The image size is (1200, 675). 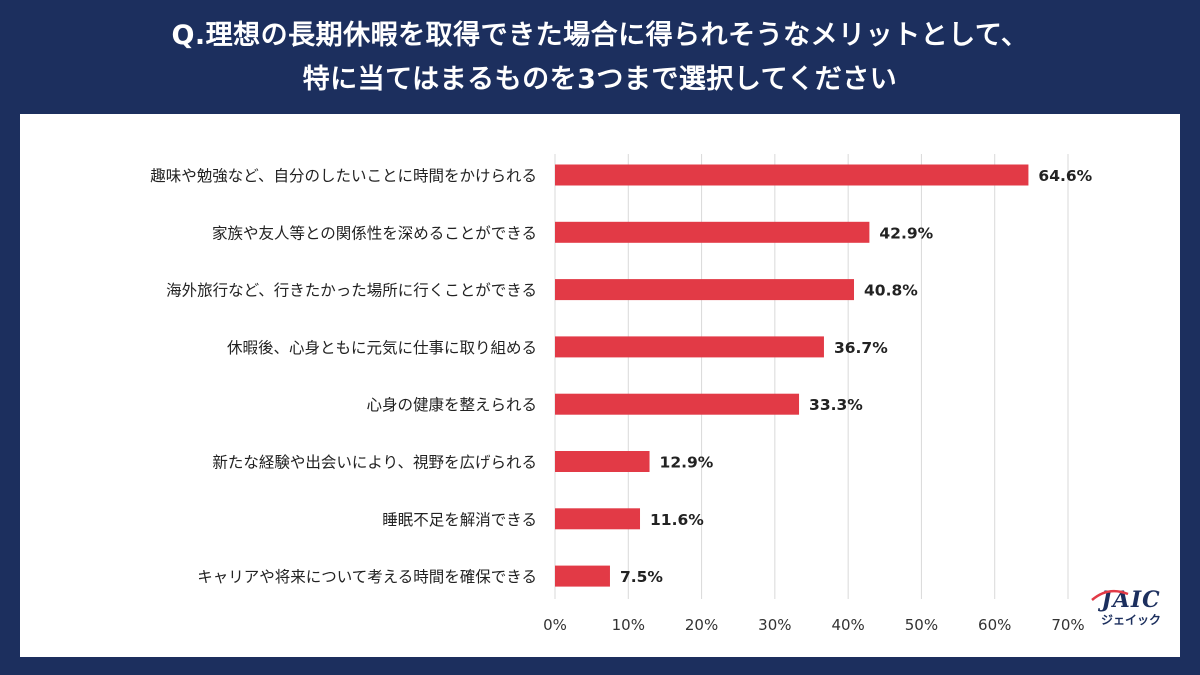 I want to click on value-label: 11.6%, so click(x=677, y=520).